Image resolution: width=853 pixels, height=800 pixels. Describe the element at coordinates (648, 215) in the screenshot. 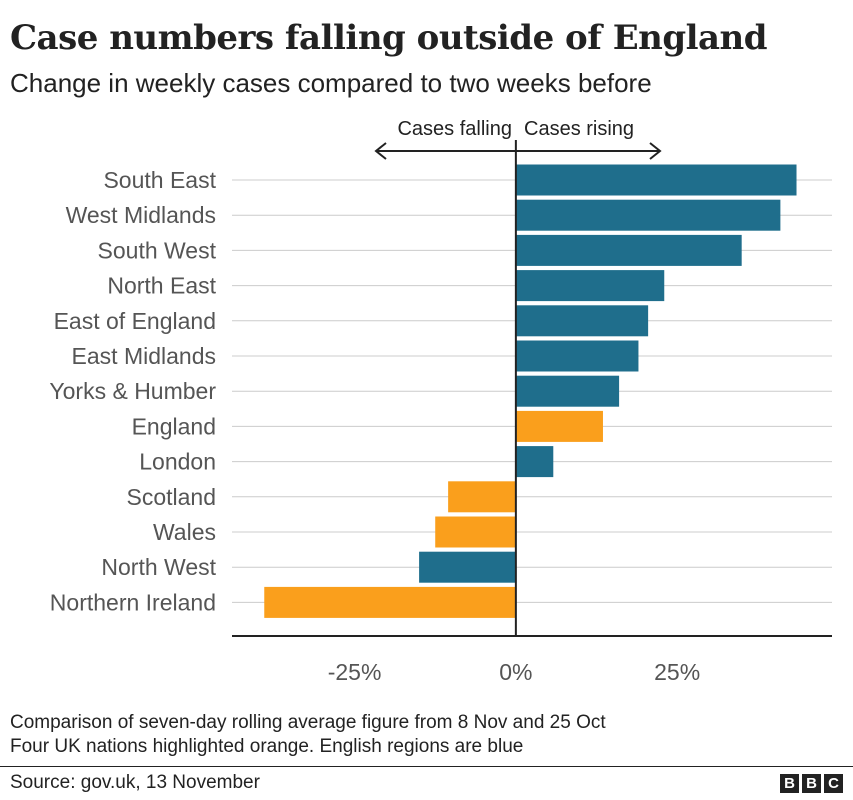

I see `bar-west-midlands` at that location.